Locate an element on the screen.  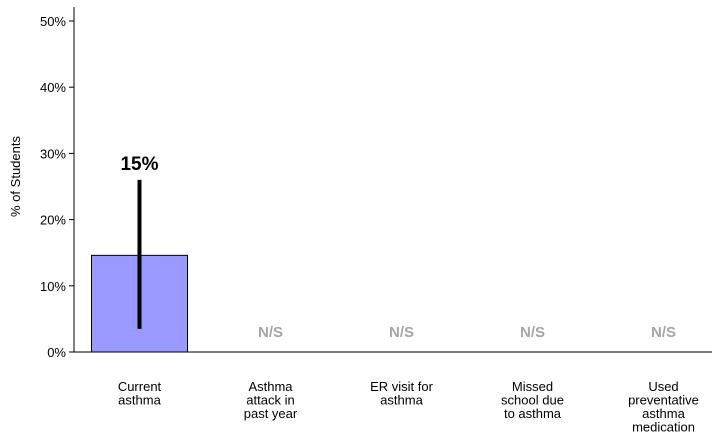
data-label: 15% is located at coordinates (139, 164).